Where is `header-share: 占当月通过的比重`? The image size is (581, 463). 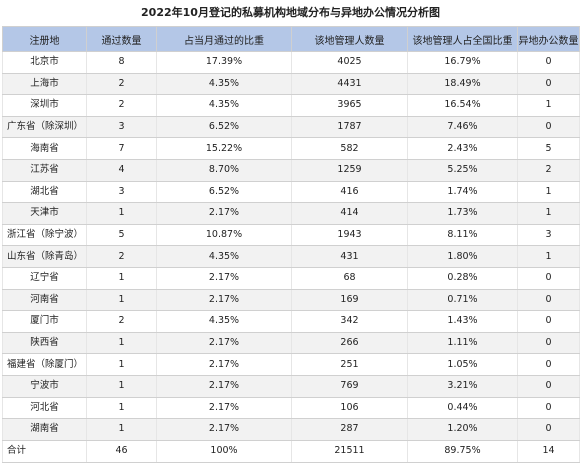
header-share: 占当月通过的比重 is located at coordinates (224, 39).